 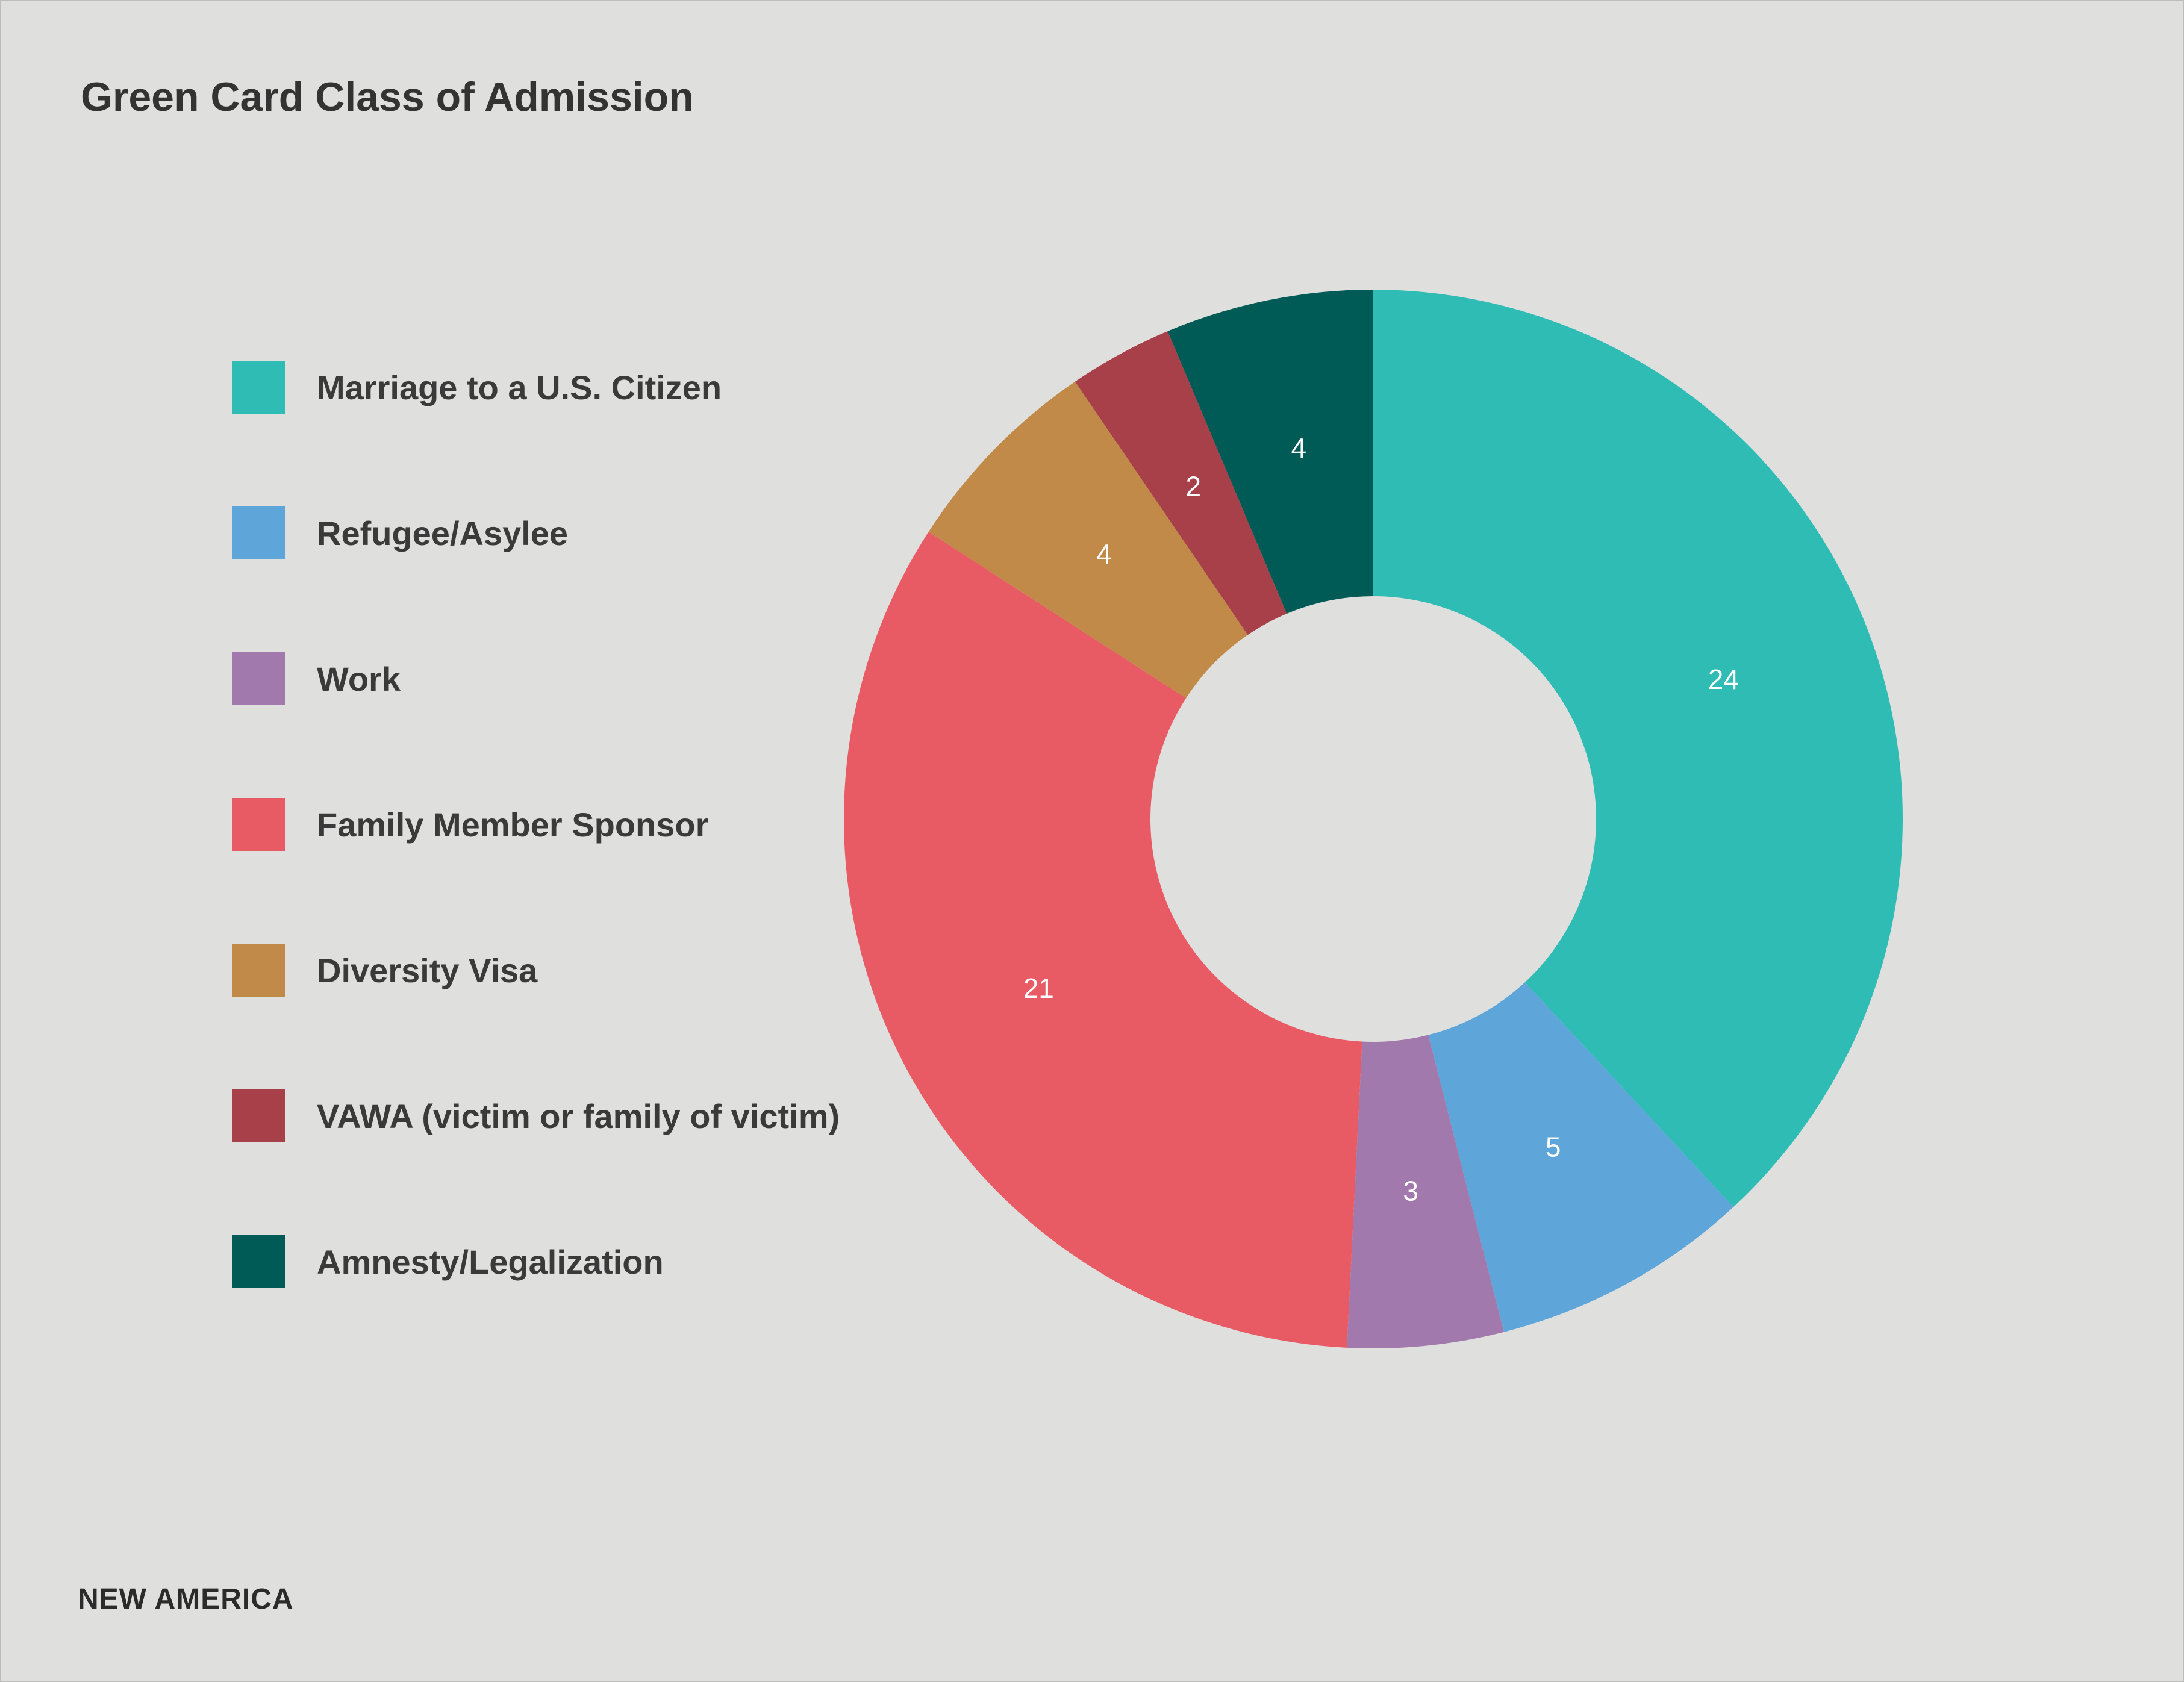 What do you see at coordinates (1554, 1147) in the screenshot?
I see `data-label: 5` at bounding box center [1554, 1147].